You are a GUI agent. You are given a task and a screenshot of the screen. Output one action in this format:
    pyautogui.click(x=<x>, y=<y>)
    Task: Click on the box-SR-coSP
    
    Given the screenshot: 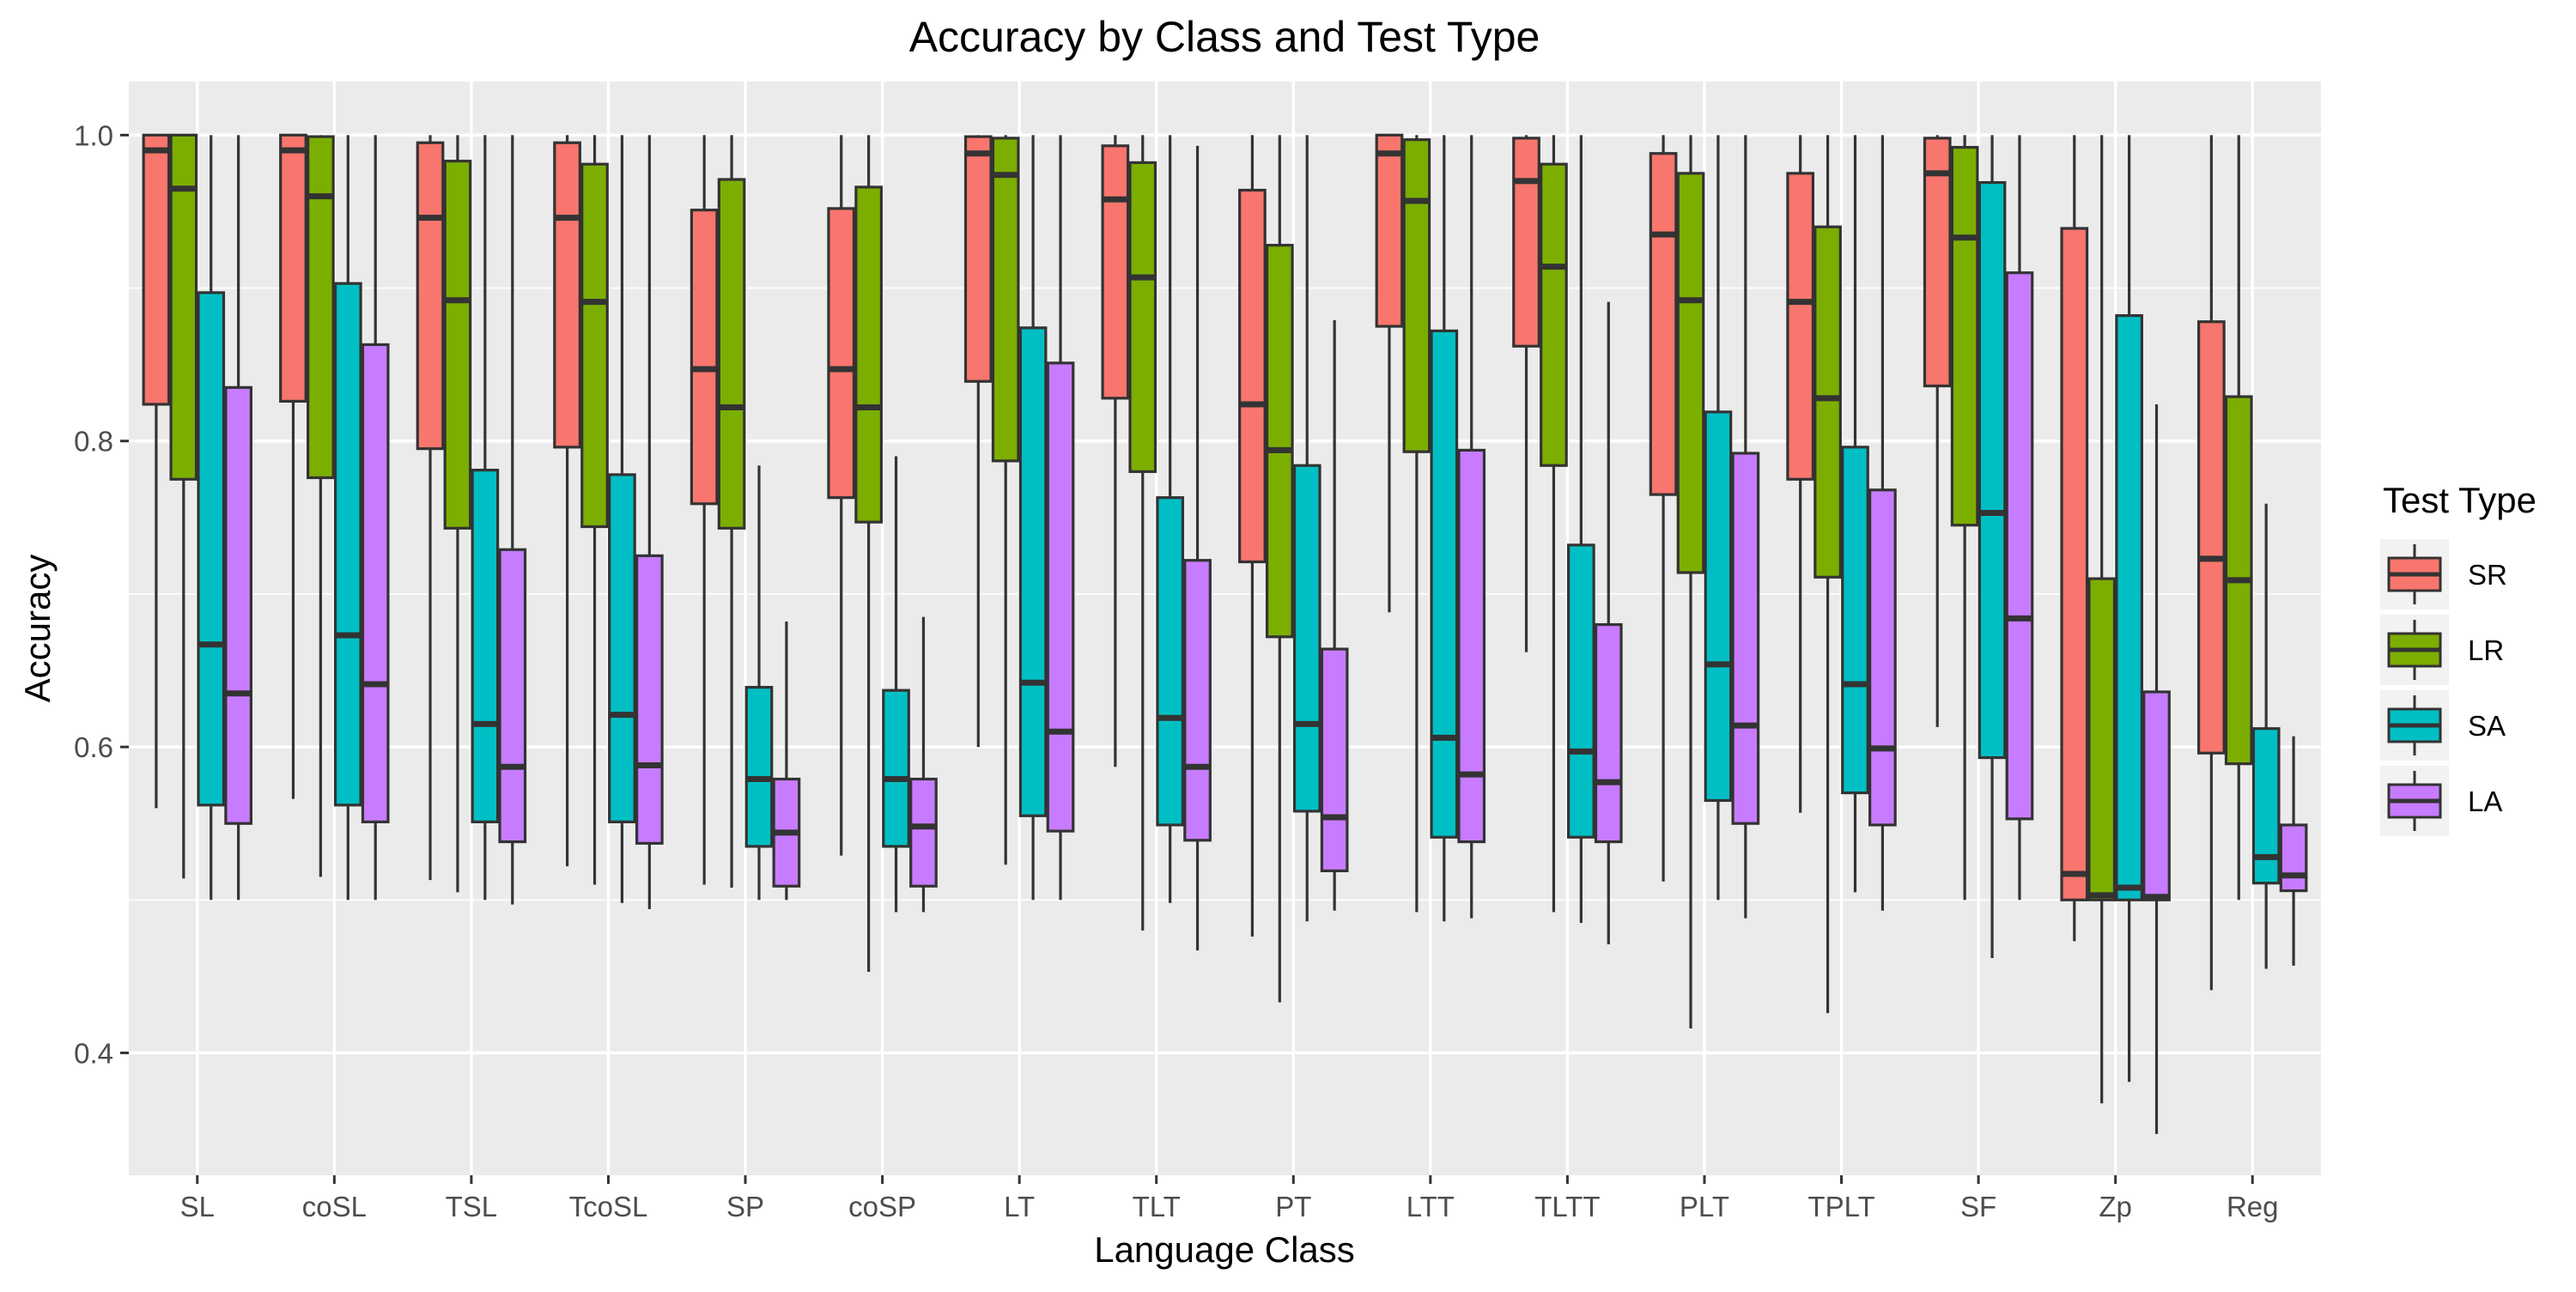 What is the action you would take?
    pyautogui.click(x=841, y=495)
    